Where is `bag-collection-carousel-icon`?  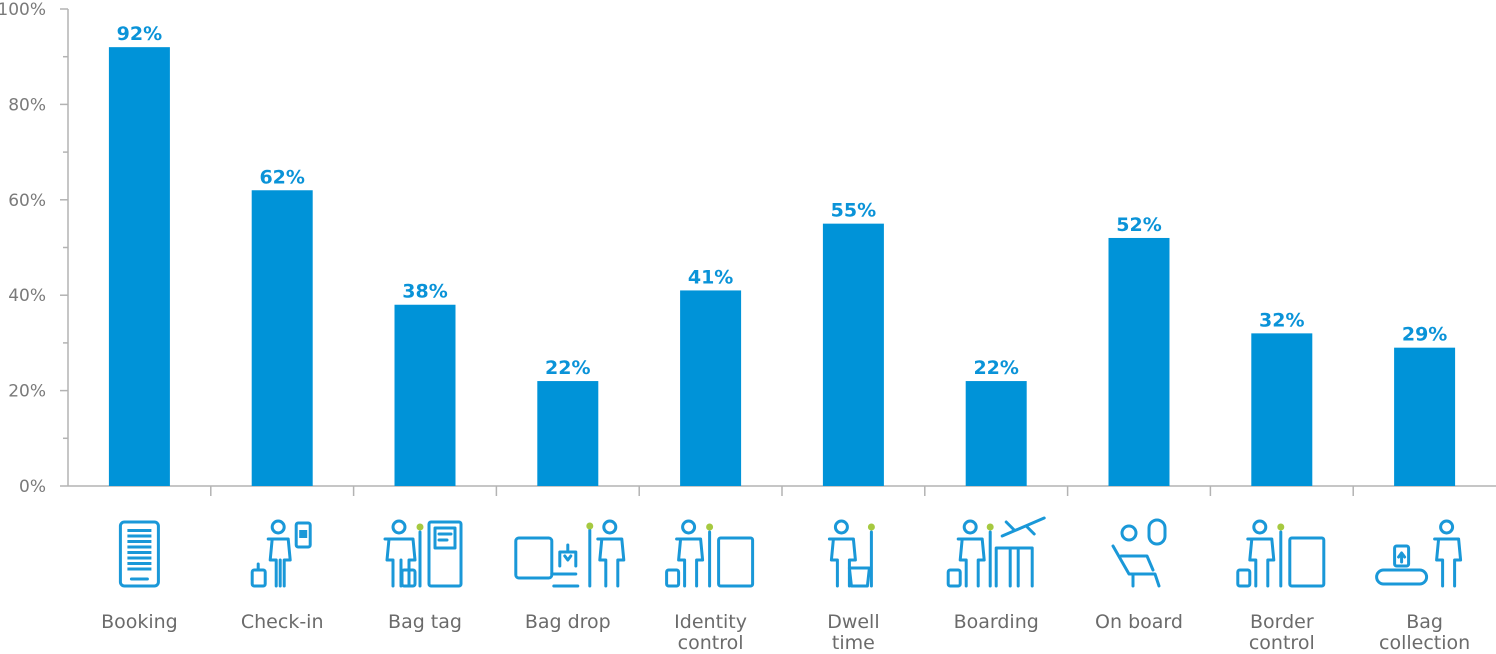 bag-collection-carousel-icon is located at coordinates (1419, 553).